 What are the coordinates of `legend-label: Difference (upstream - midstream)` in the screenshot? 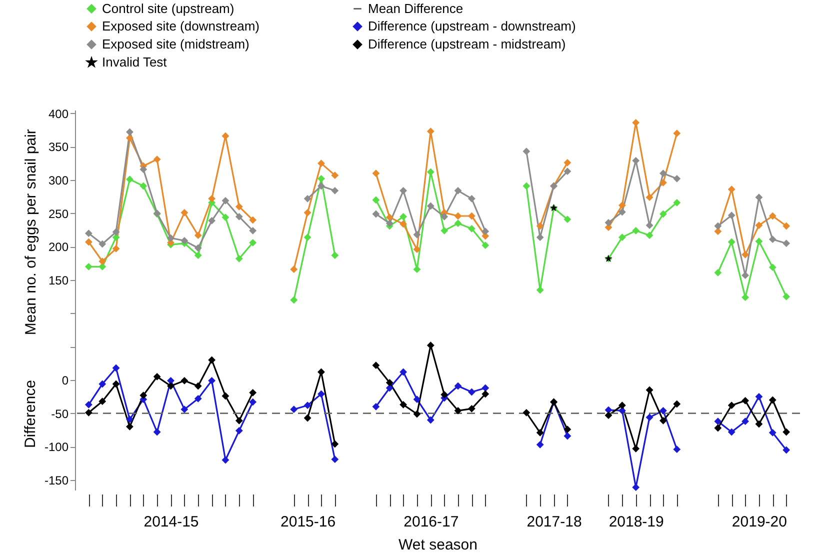 It's located at (467, 44).